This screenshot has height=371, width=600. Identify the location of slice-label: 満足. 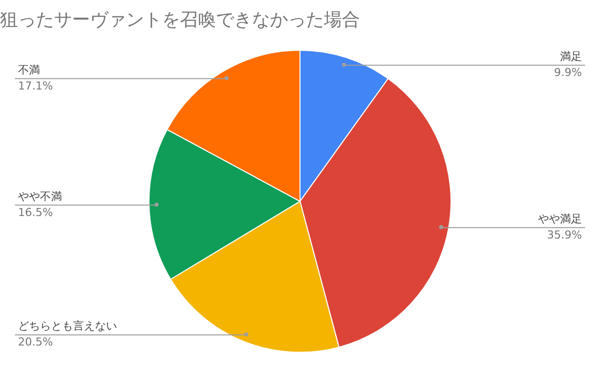
(571, 57).